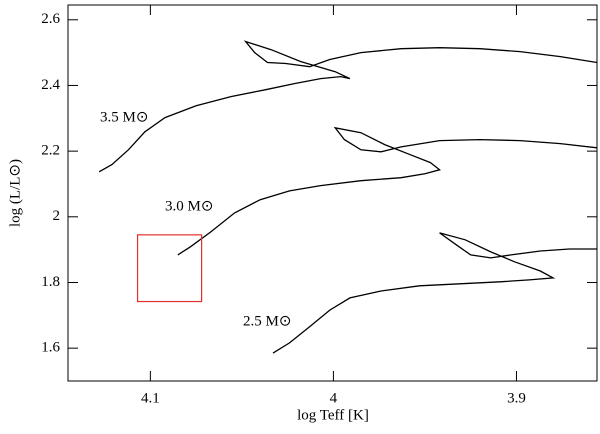 The height and width of the screenshot is (434, 600). Describe the element at coordinates (15, 193) in the screenshot. I see `y-axis-label: log (L/L⊙)` at that location.